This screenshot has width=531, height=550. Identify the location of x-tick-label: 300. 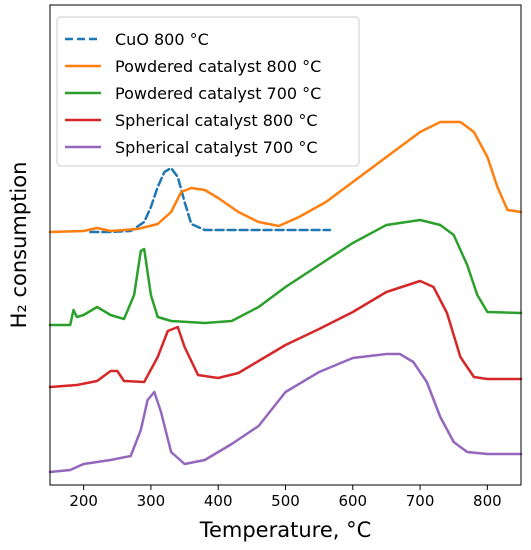
(151, 501).